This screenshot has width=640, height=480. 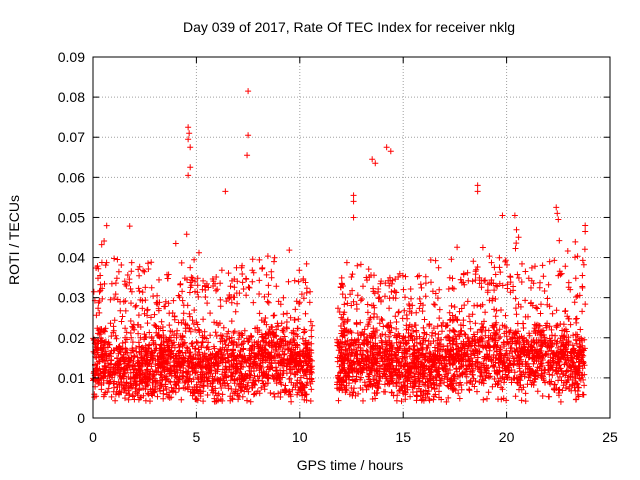 I want to click on y-tick-label: 0, so click(x=81, y=418).